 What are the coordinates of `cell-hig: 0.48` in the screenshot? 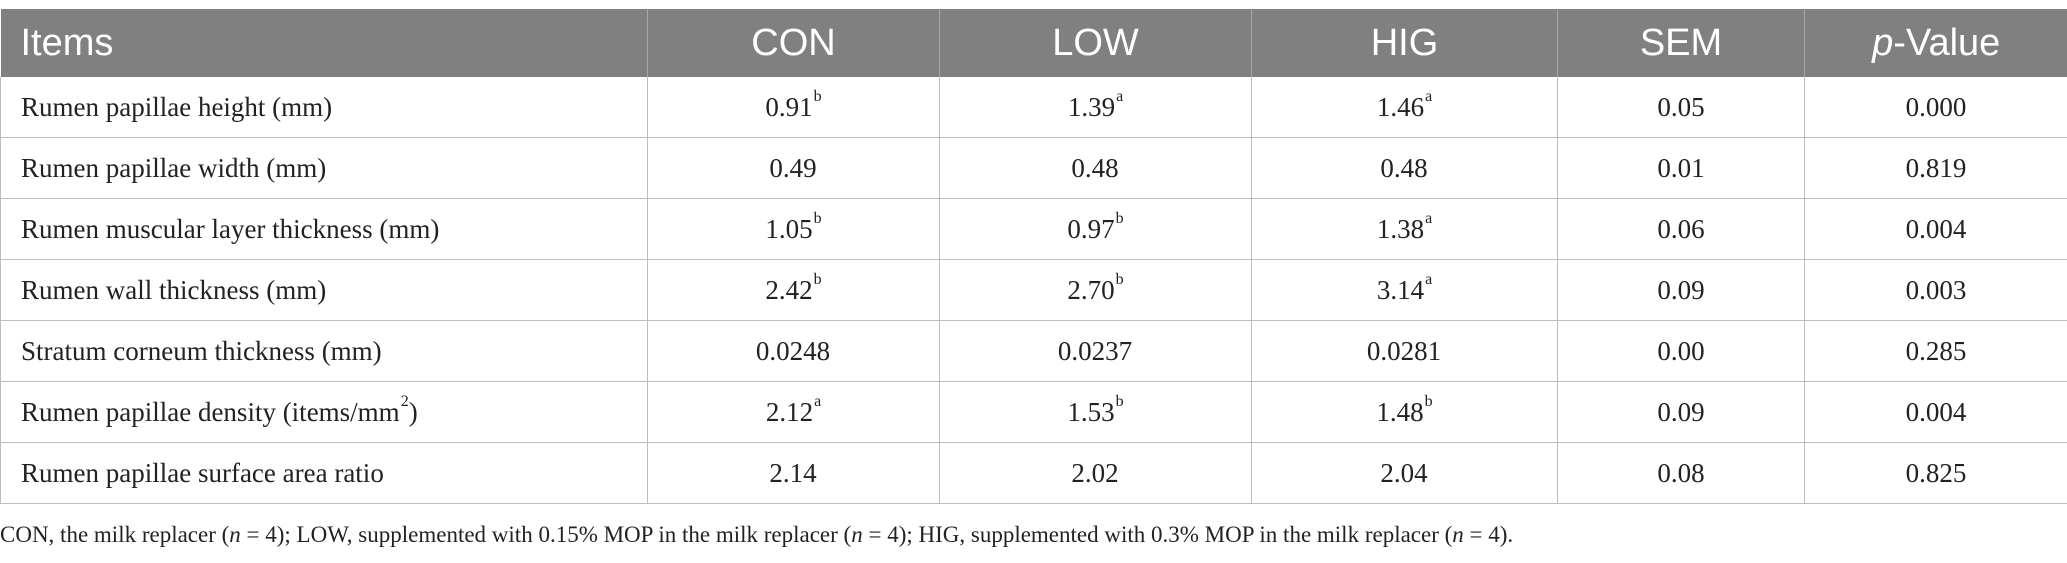 It's located at (1404, 168).